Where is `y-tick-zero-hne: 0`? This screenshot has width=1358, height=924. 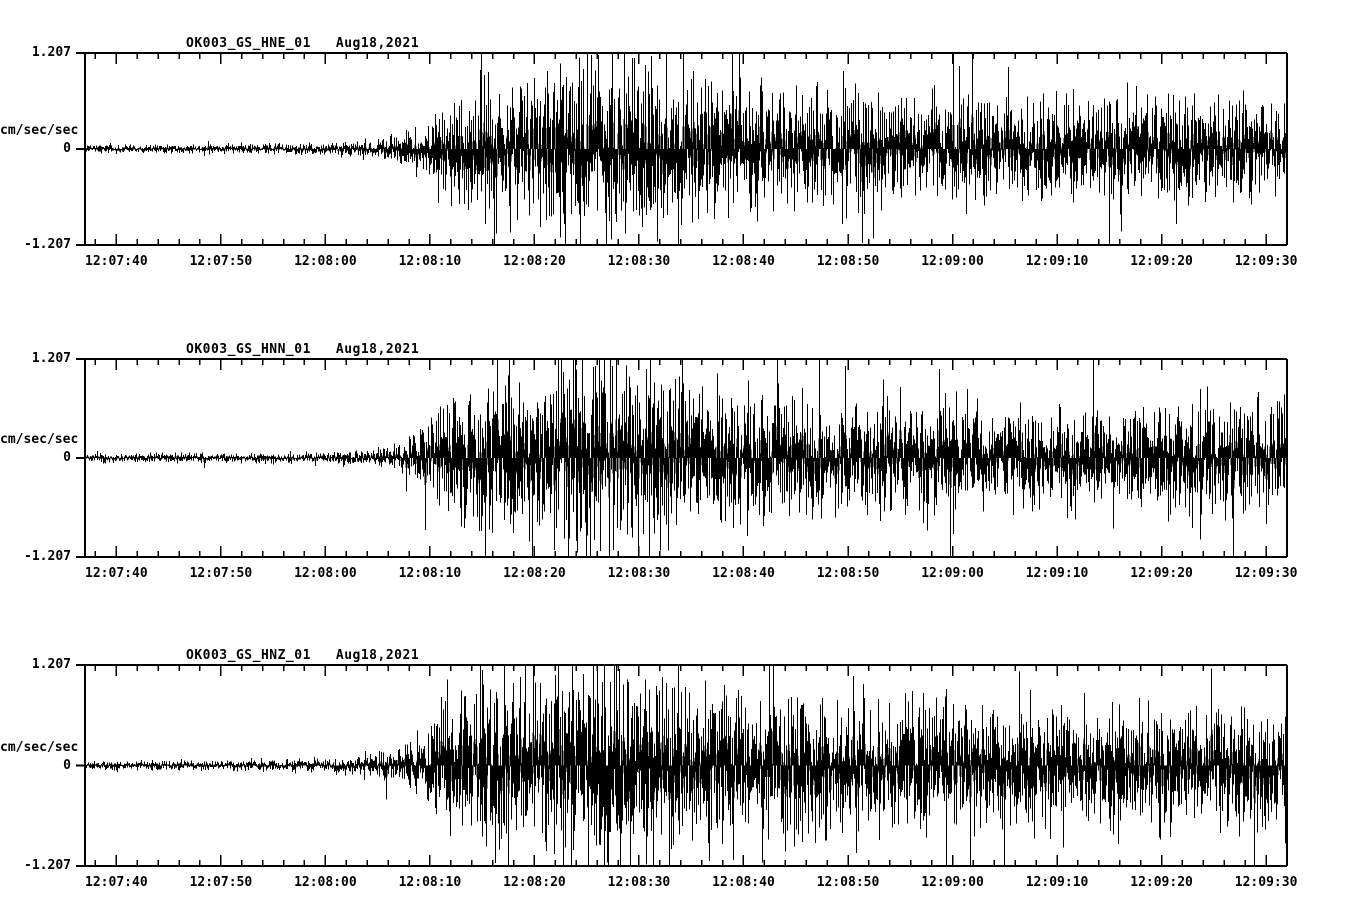
y-tick-zero-hne: 0 is located at coordinates (67, 148).